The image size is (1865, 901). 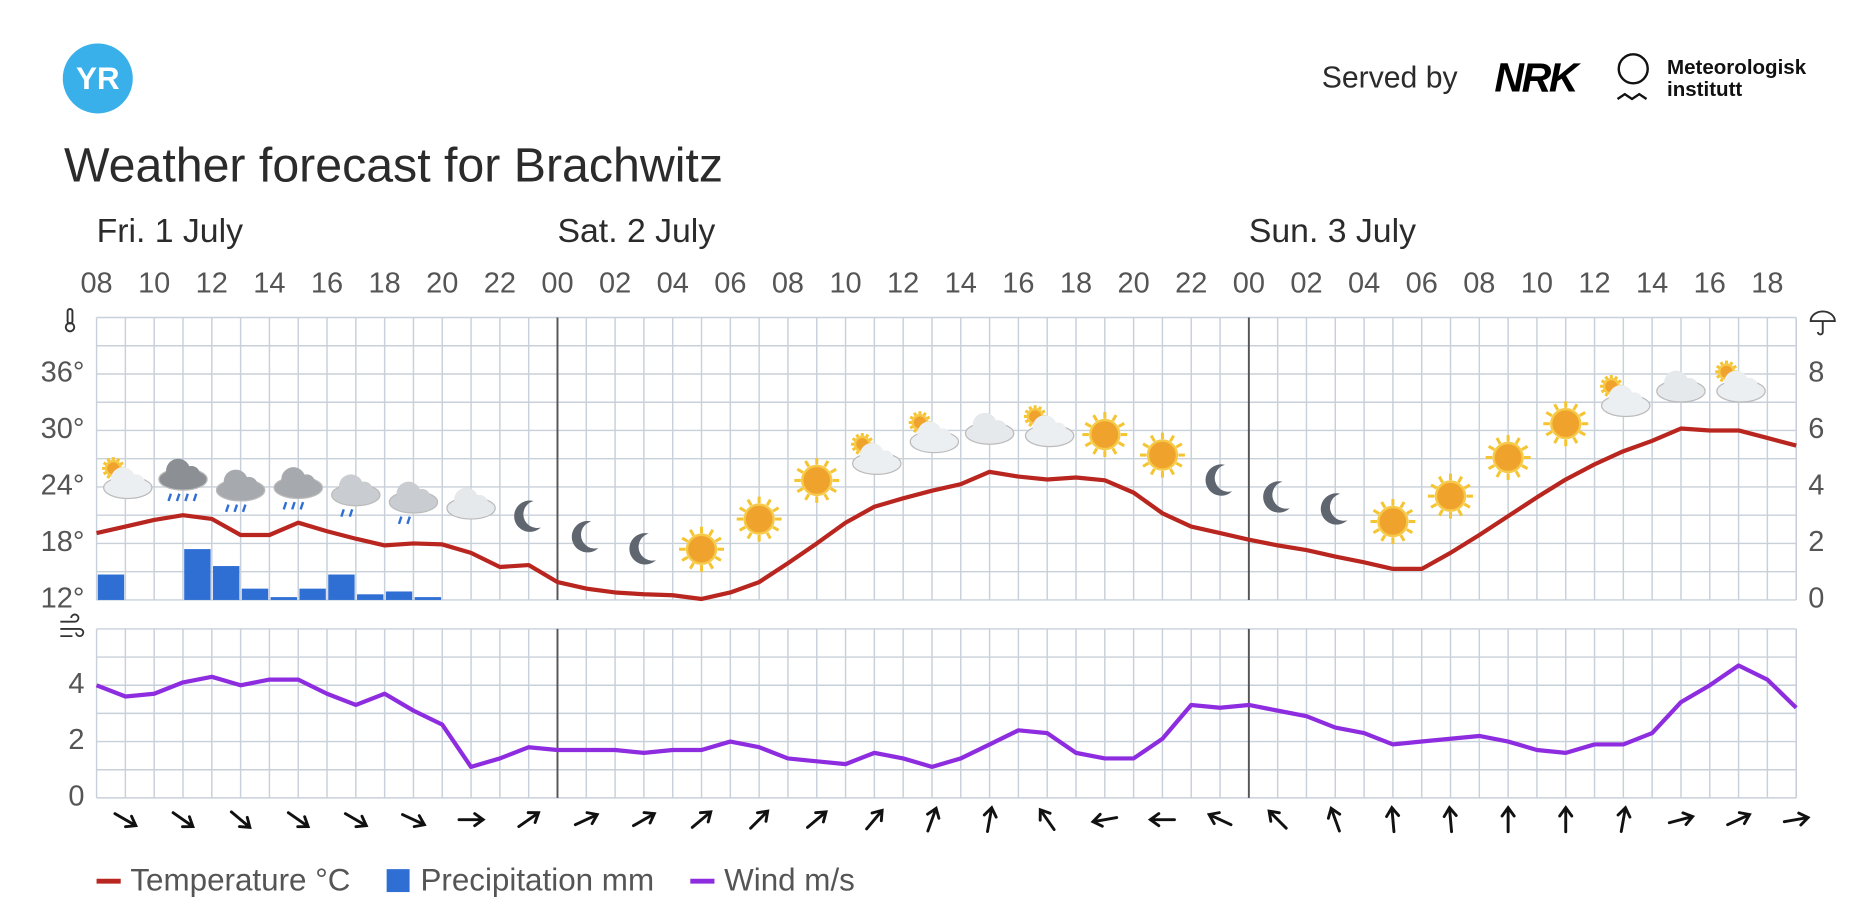 I want to click on y2-tick-label: 2, so click(x=1816, y=542).